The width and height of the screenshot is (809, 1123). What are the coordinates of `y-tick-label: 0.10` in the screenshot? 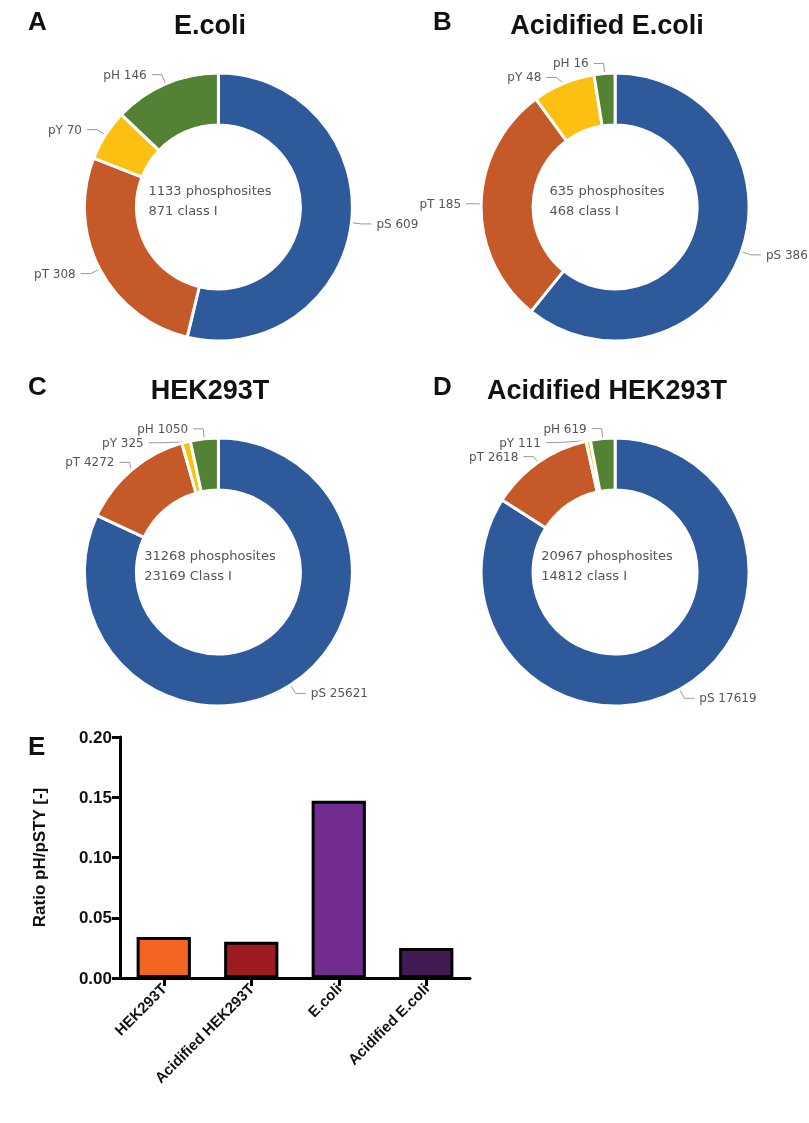 It's located at (95, 857).